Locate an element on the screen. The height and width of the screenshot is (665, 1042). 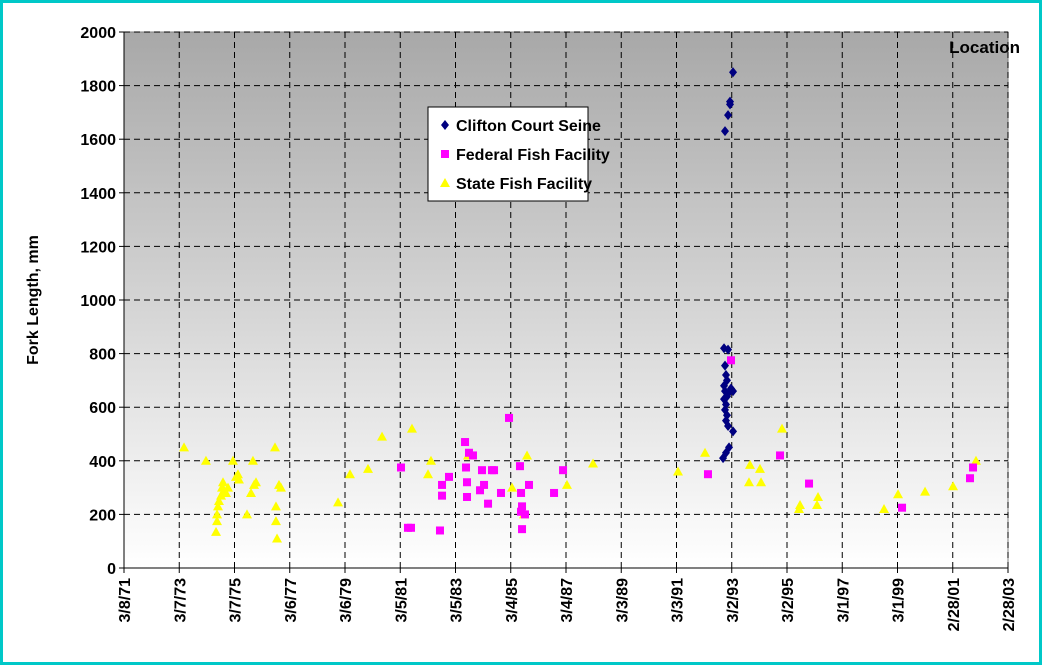
x-tick-label: 2/28/01 is located at coordinates (954, 604).